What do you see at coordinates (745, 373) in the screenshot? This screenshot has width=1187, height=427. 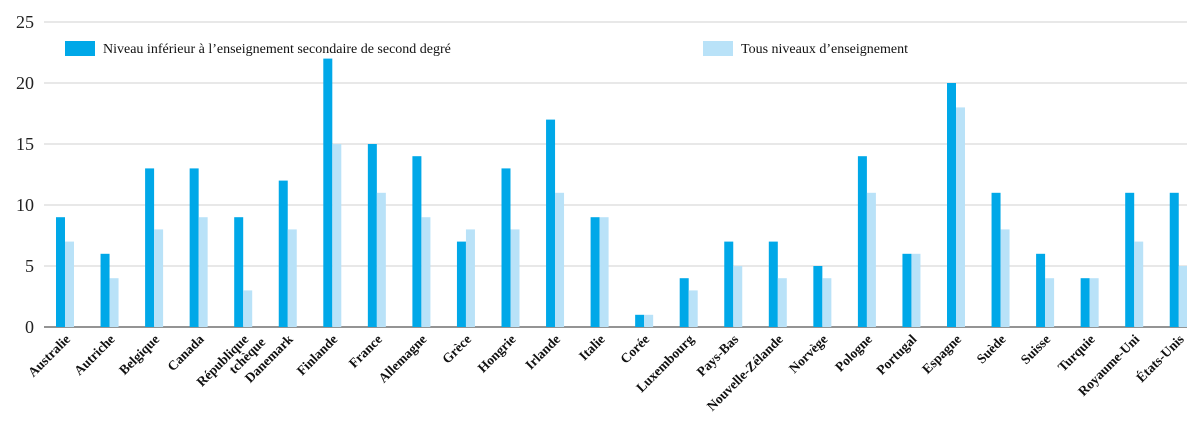 I see `x-tick-label: Nouvelle-Zélande` at bounding box center [745, 373].